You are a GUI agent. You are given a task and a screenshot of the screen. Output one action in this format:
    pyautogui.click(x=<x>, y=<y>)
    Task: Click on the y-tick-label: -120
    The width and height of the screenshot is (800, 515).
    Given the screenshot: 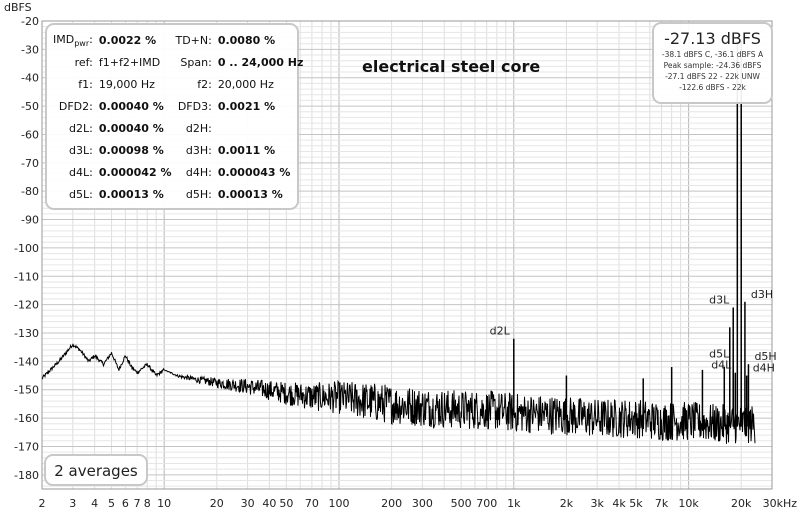 What is the action you would take?
    pyautogui.click(x=26, y=305)
    